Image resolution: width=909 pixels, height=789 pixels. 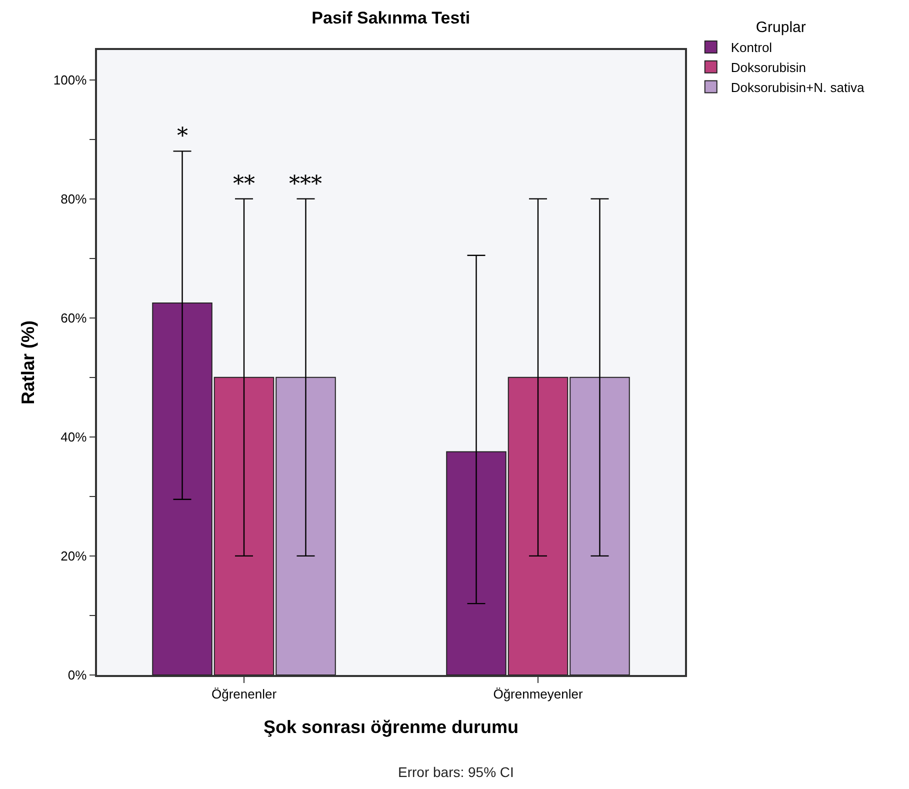 What do you see at coordinates (244, 694) in the screenshot?
I see `x-tick-label: Öğrenenler` at bounding box center [244, 694].